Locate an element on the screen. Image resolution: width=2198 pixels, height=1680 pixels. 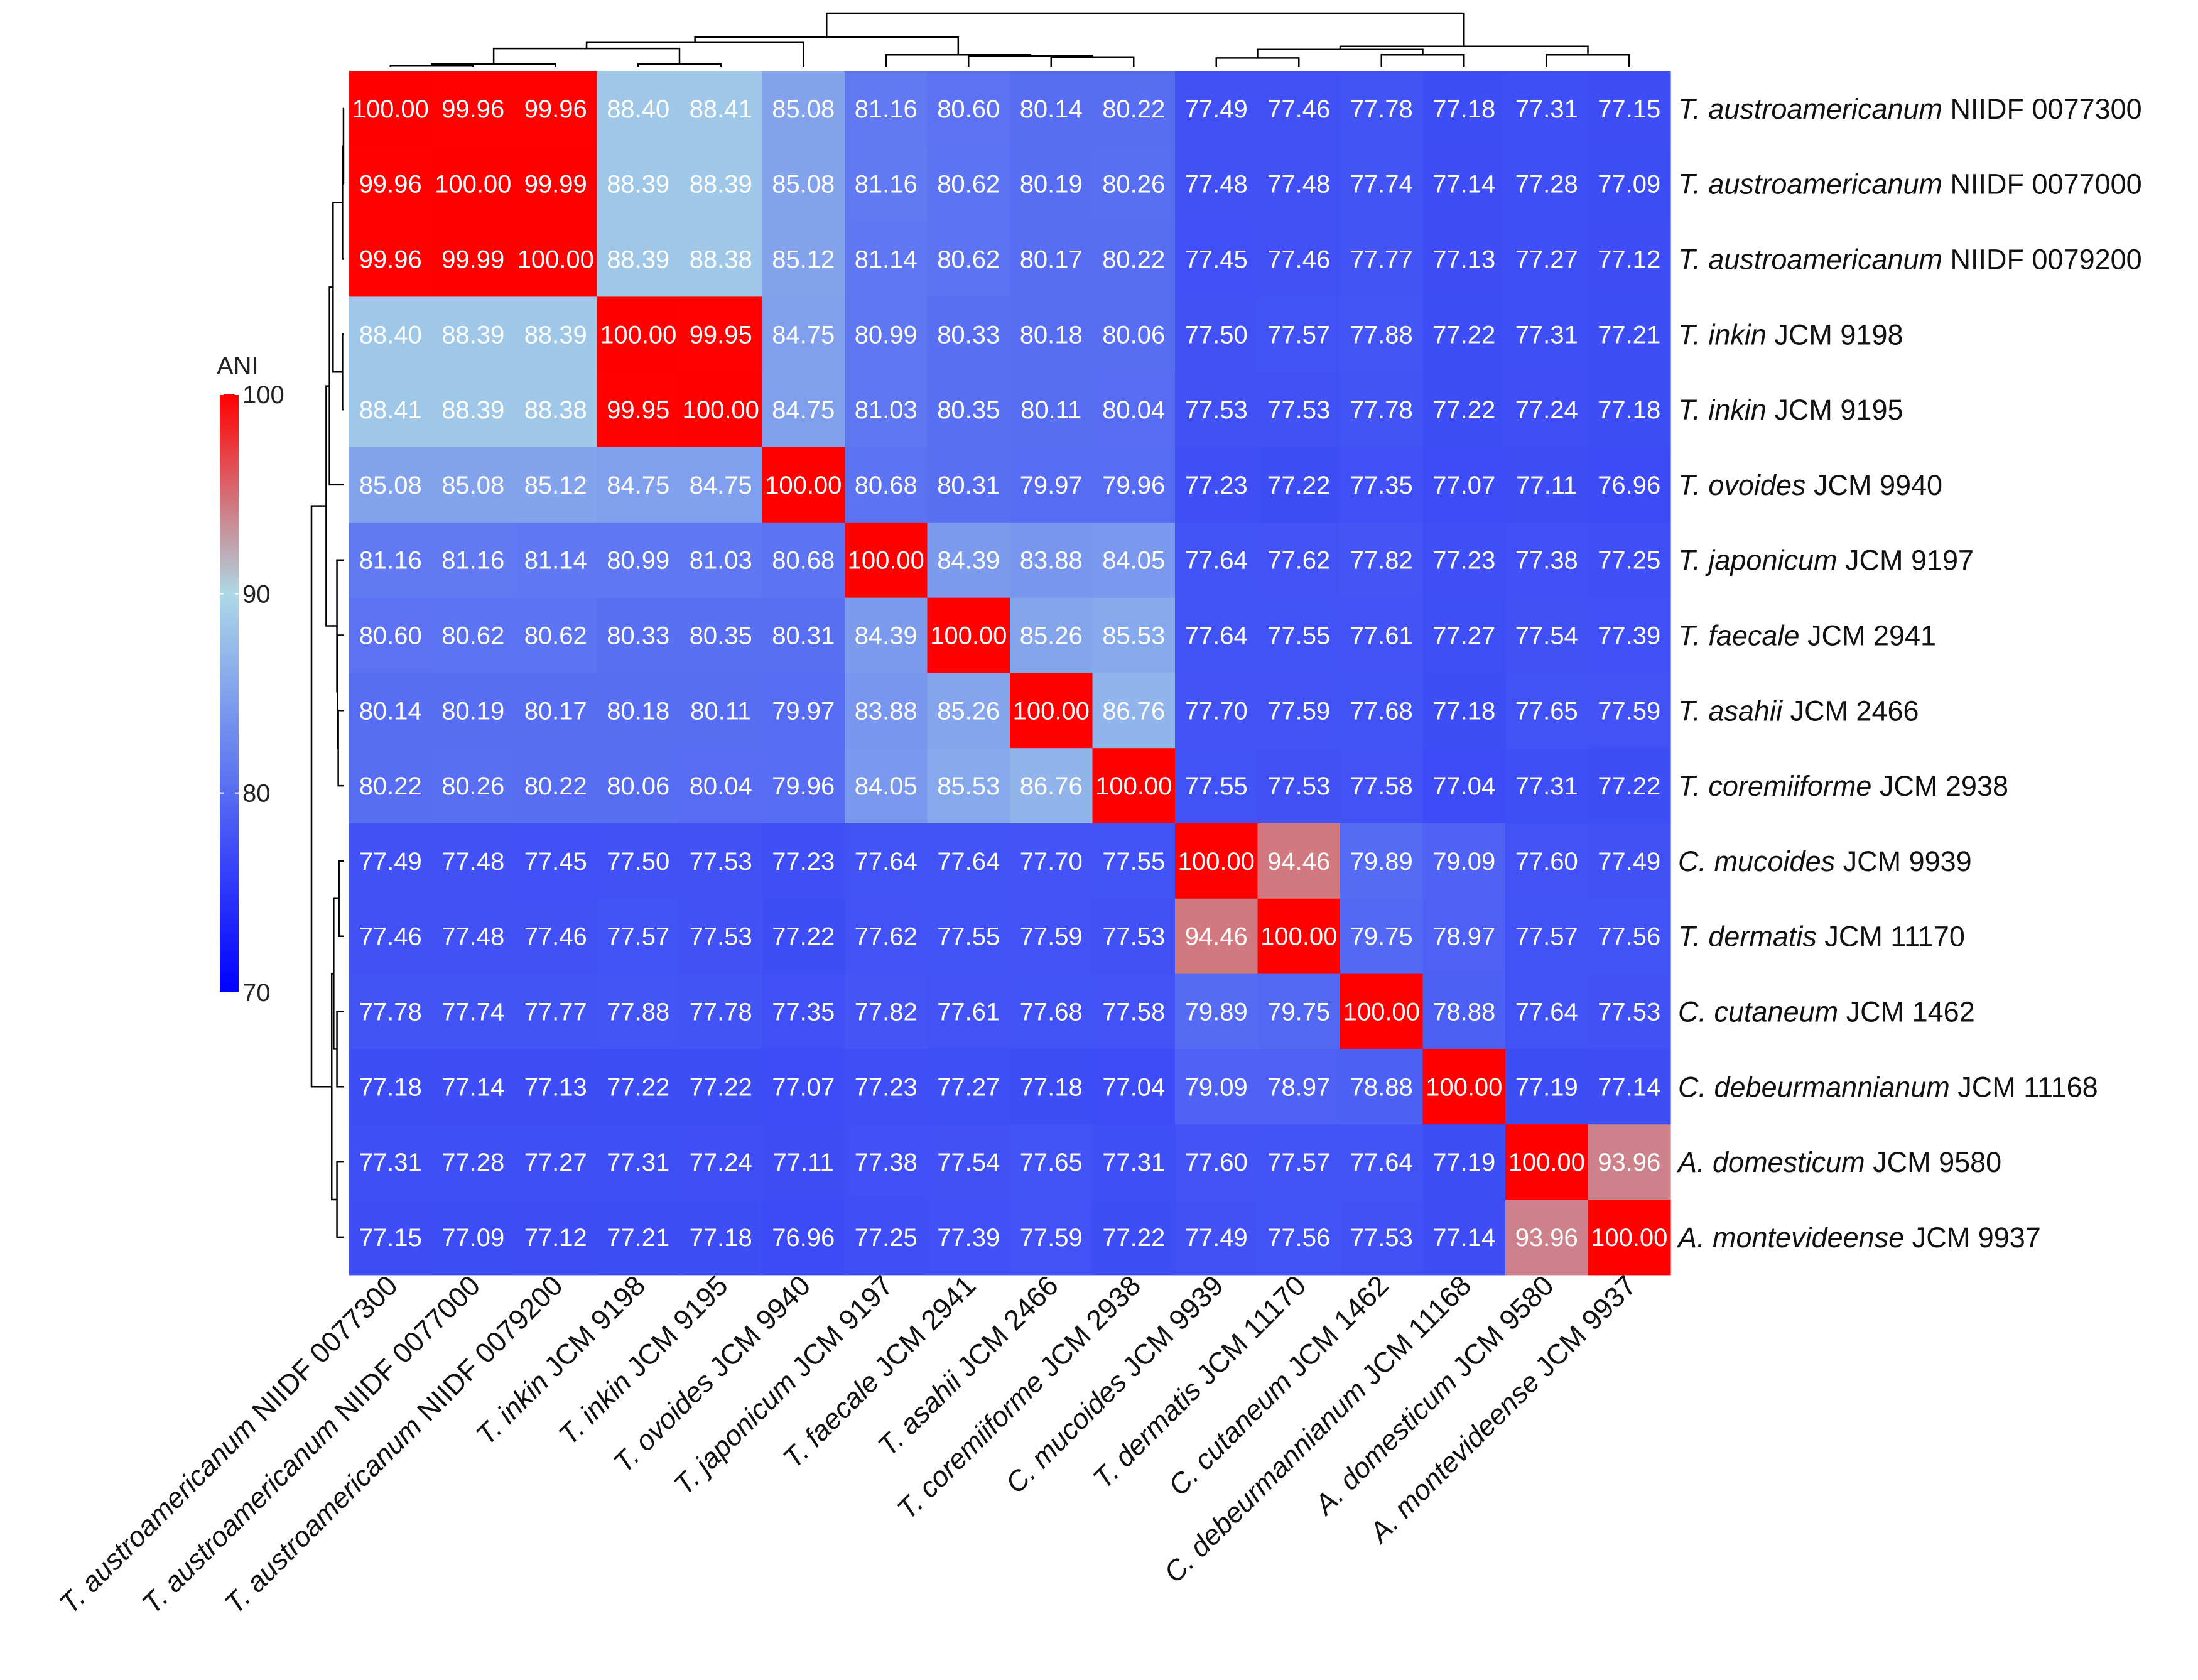
cell-value-label: 100.00 is located at coordinates (1217, 861).